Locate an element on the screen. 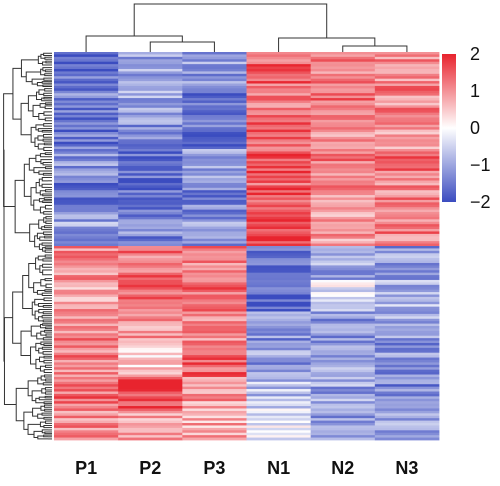 This screenshot has height=486, width=500. color-scale-bar is located at coordinates (449, 128).